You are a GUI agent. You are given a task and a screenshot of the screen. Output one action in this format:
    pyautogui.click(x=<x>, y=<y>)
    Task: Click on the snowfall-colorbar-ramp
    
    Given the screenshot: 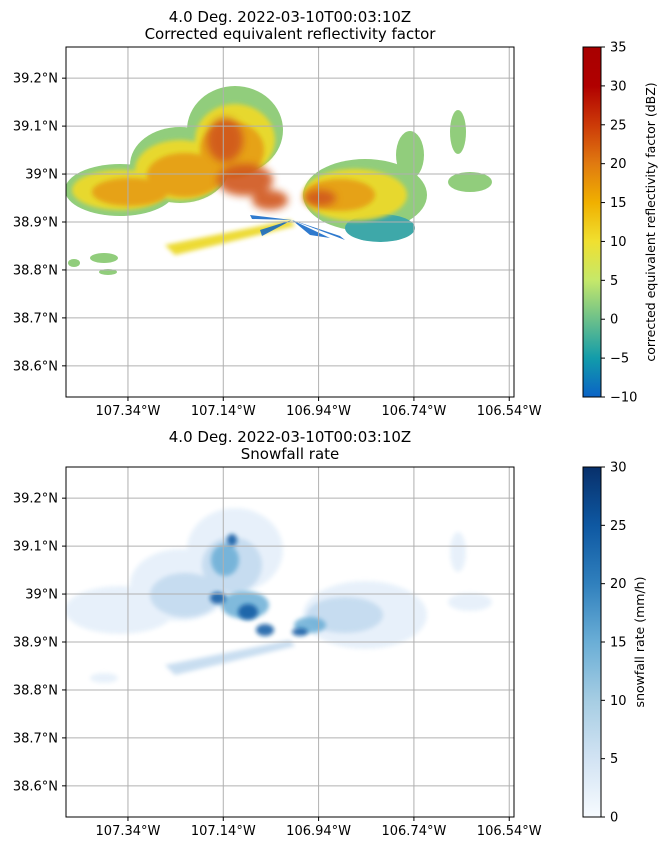 What is the action you would take?
    pyautogui.click(x=592, y=642)
    